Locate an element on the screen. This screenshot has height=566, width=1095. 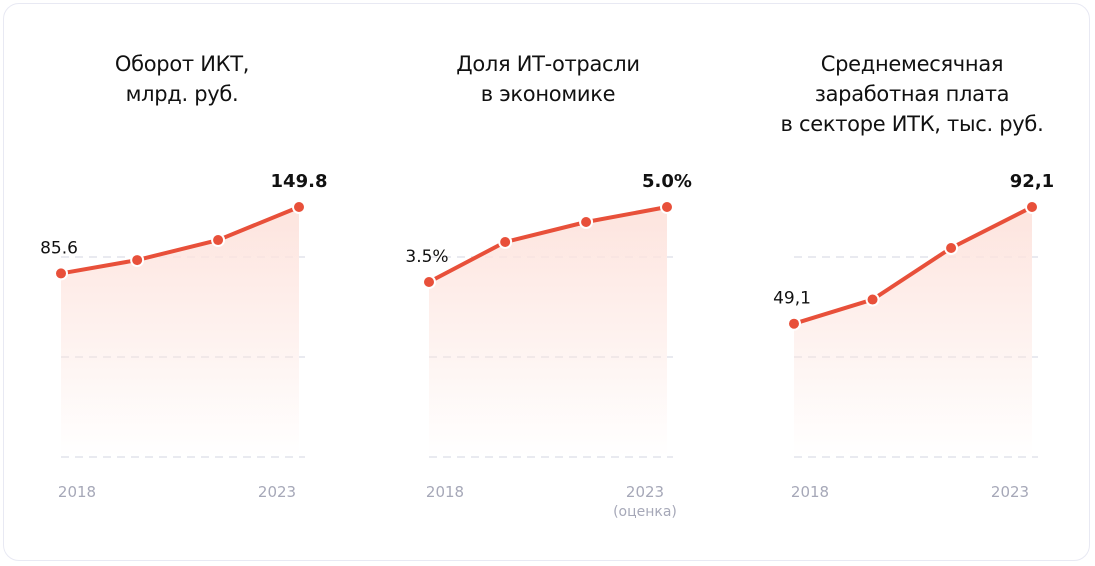
chart-title-line: заработная плата is located at coordinates (912, 94).